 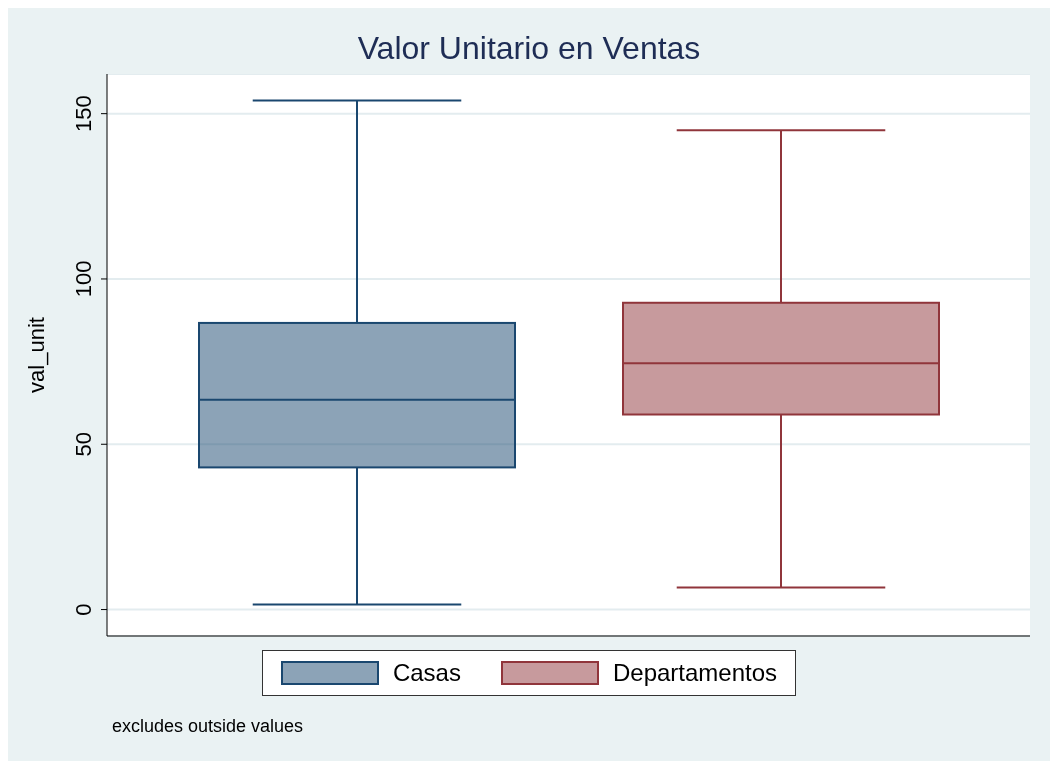 I want to click on y-tick-label: 100, so click(x=83, y=279).